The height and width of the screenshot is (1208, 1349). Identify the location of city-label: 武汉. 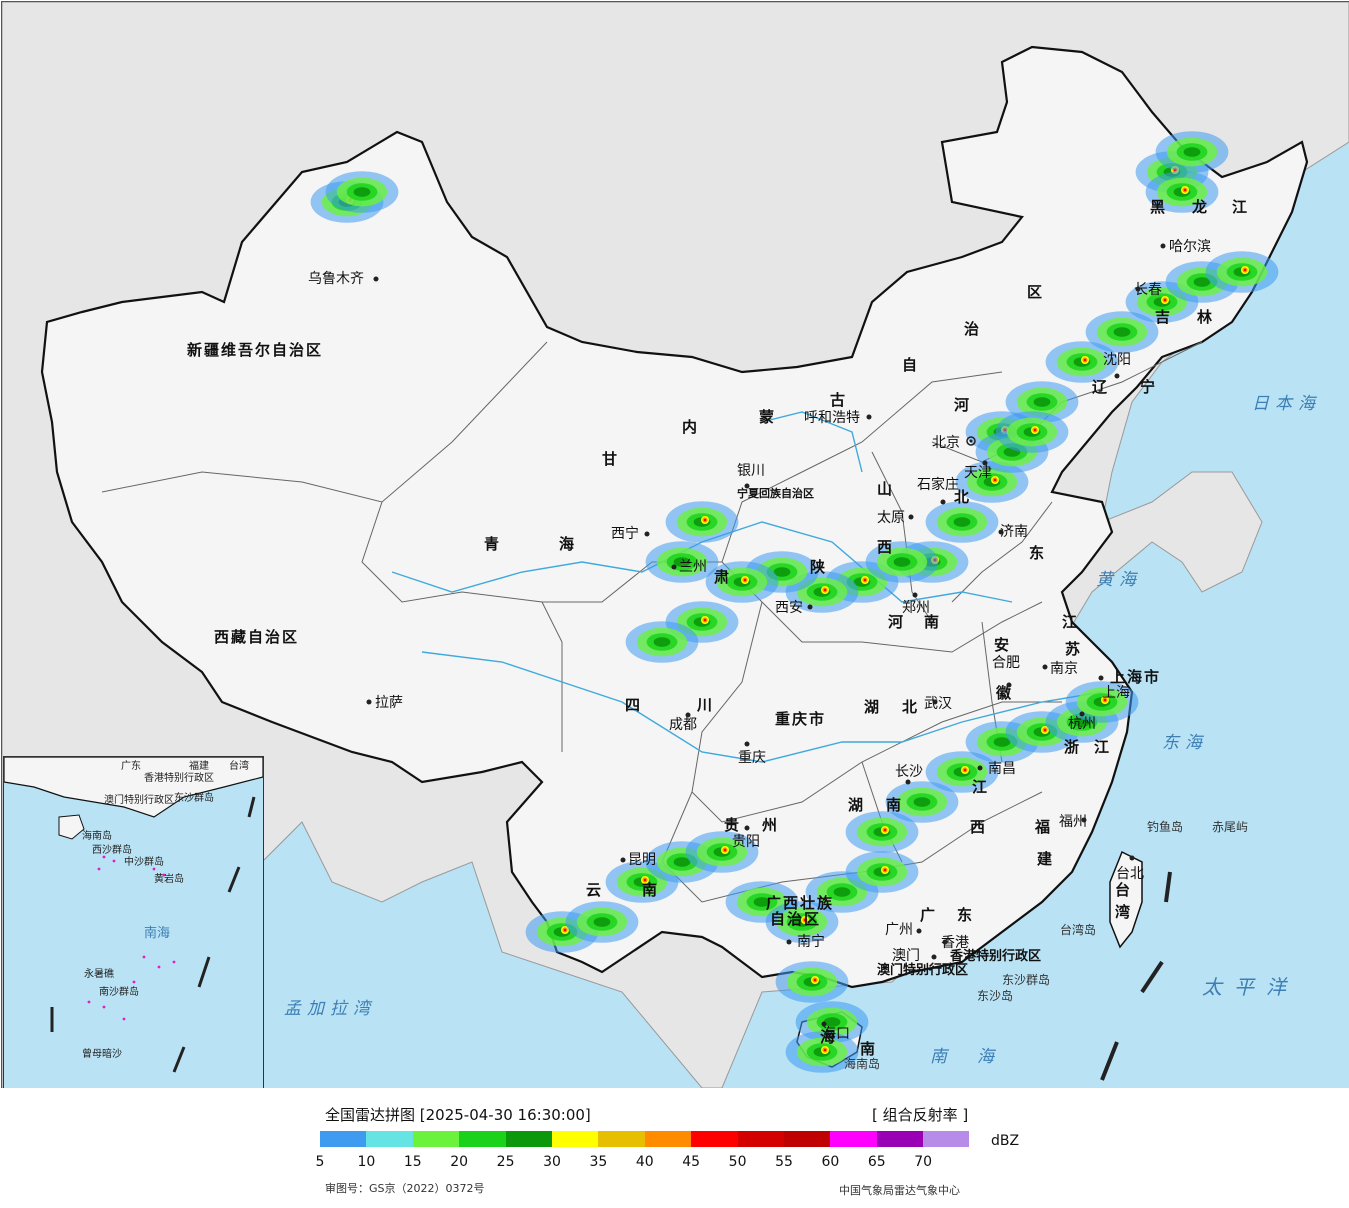
(938, 704).